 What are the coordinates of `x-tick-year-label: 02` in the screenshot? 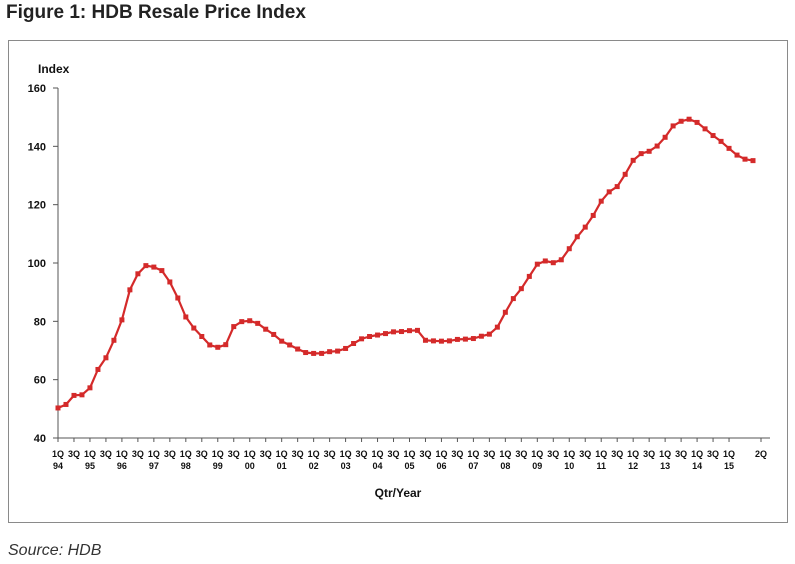 It's located at (314, 466).